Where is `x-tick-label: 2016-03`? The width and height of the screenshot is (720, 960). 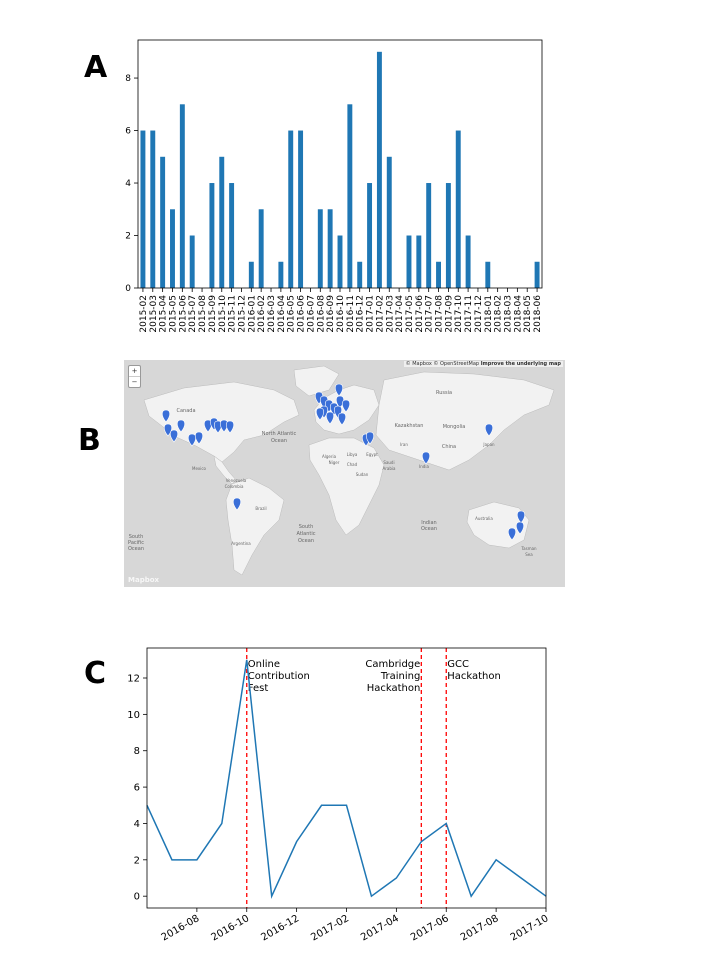
x-tick-label: 2016-03 is located at coordinates (272, 314).